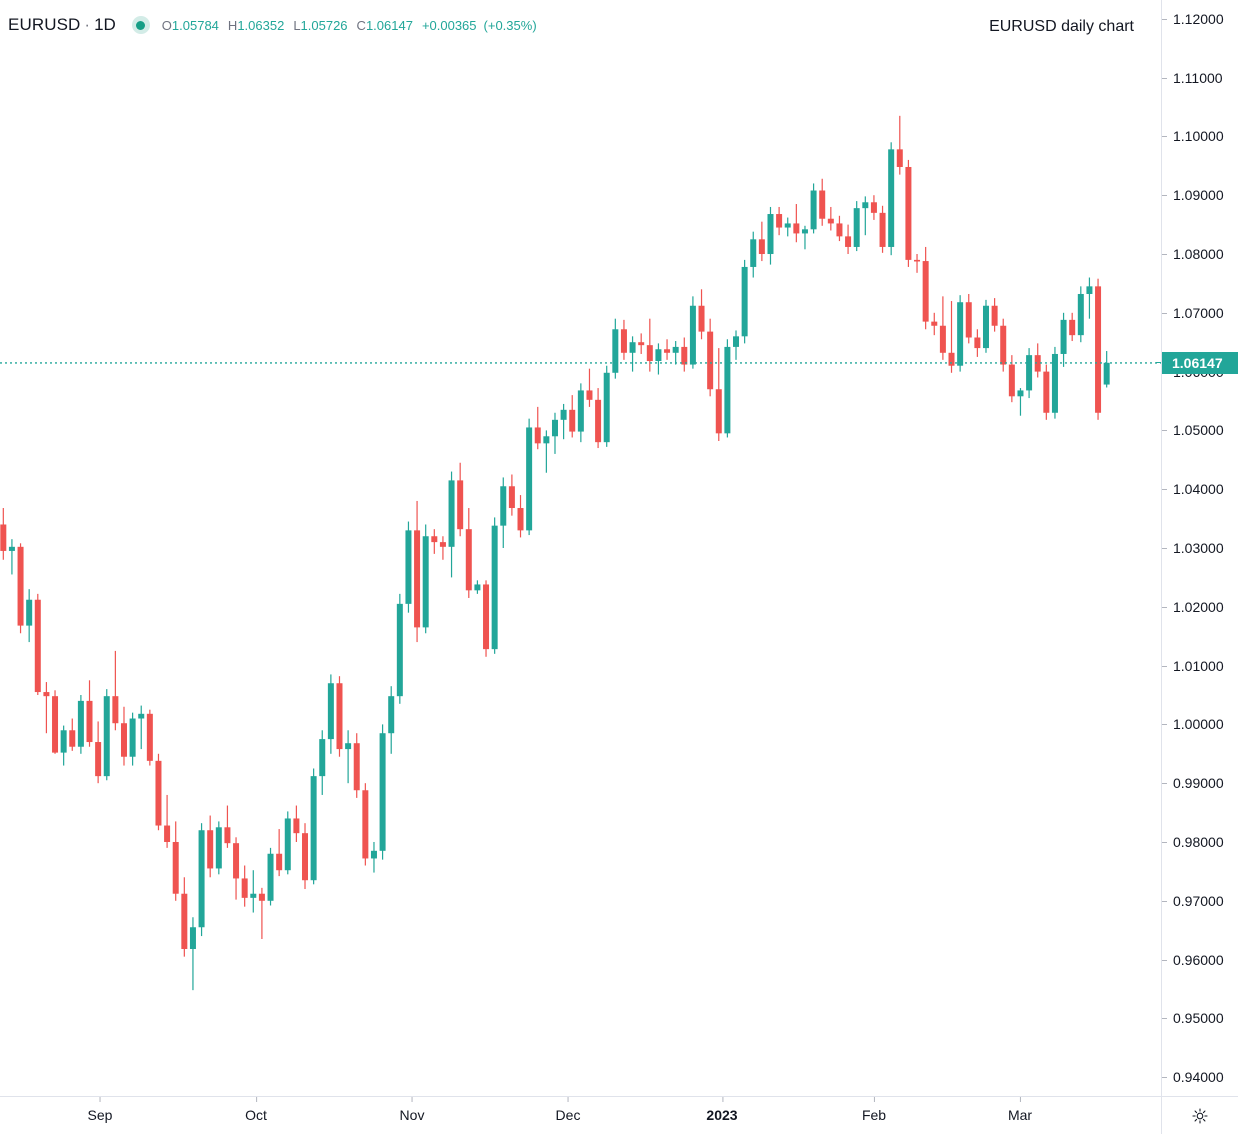 Image resolution: width=1238 pixels, height=1134 pixels. Describe the element at coordinates (361, 25) in the screenshot. I see `ohlc-key: C` at that location.